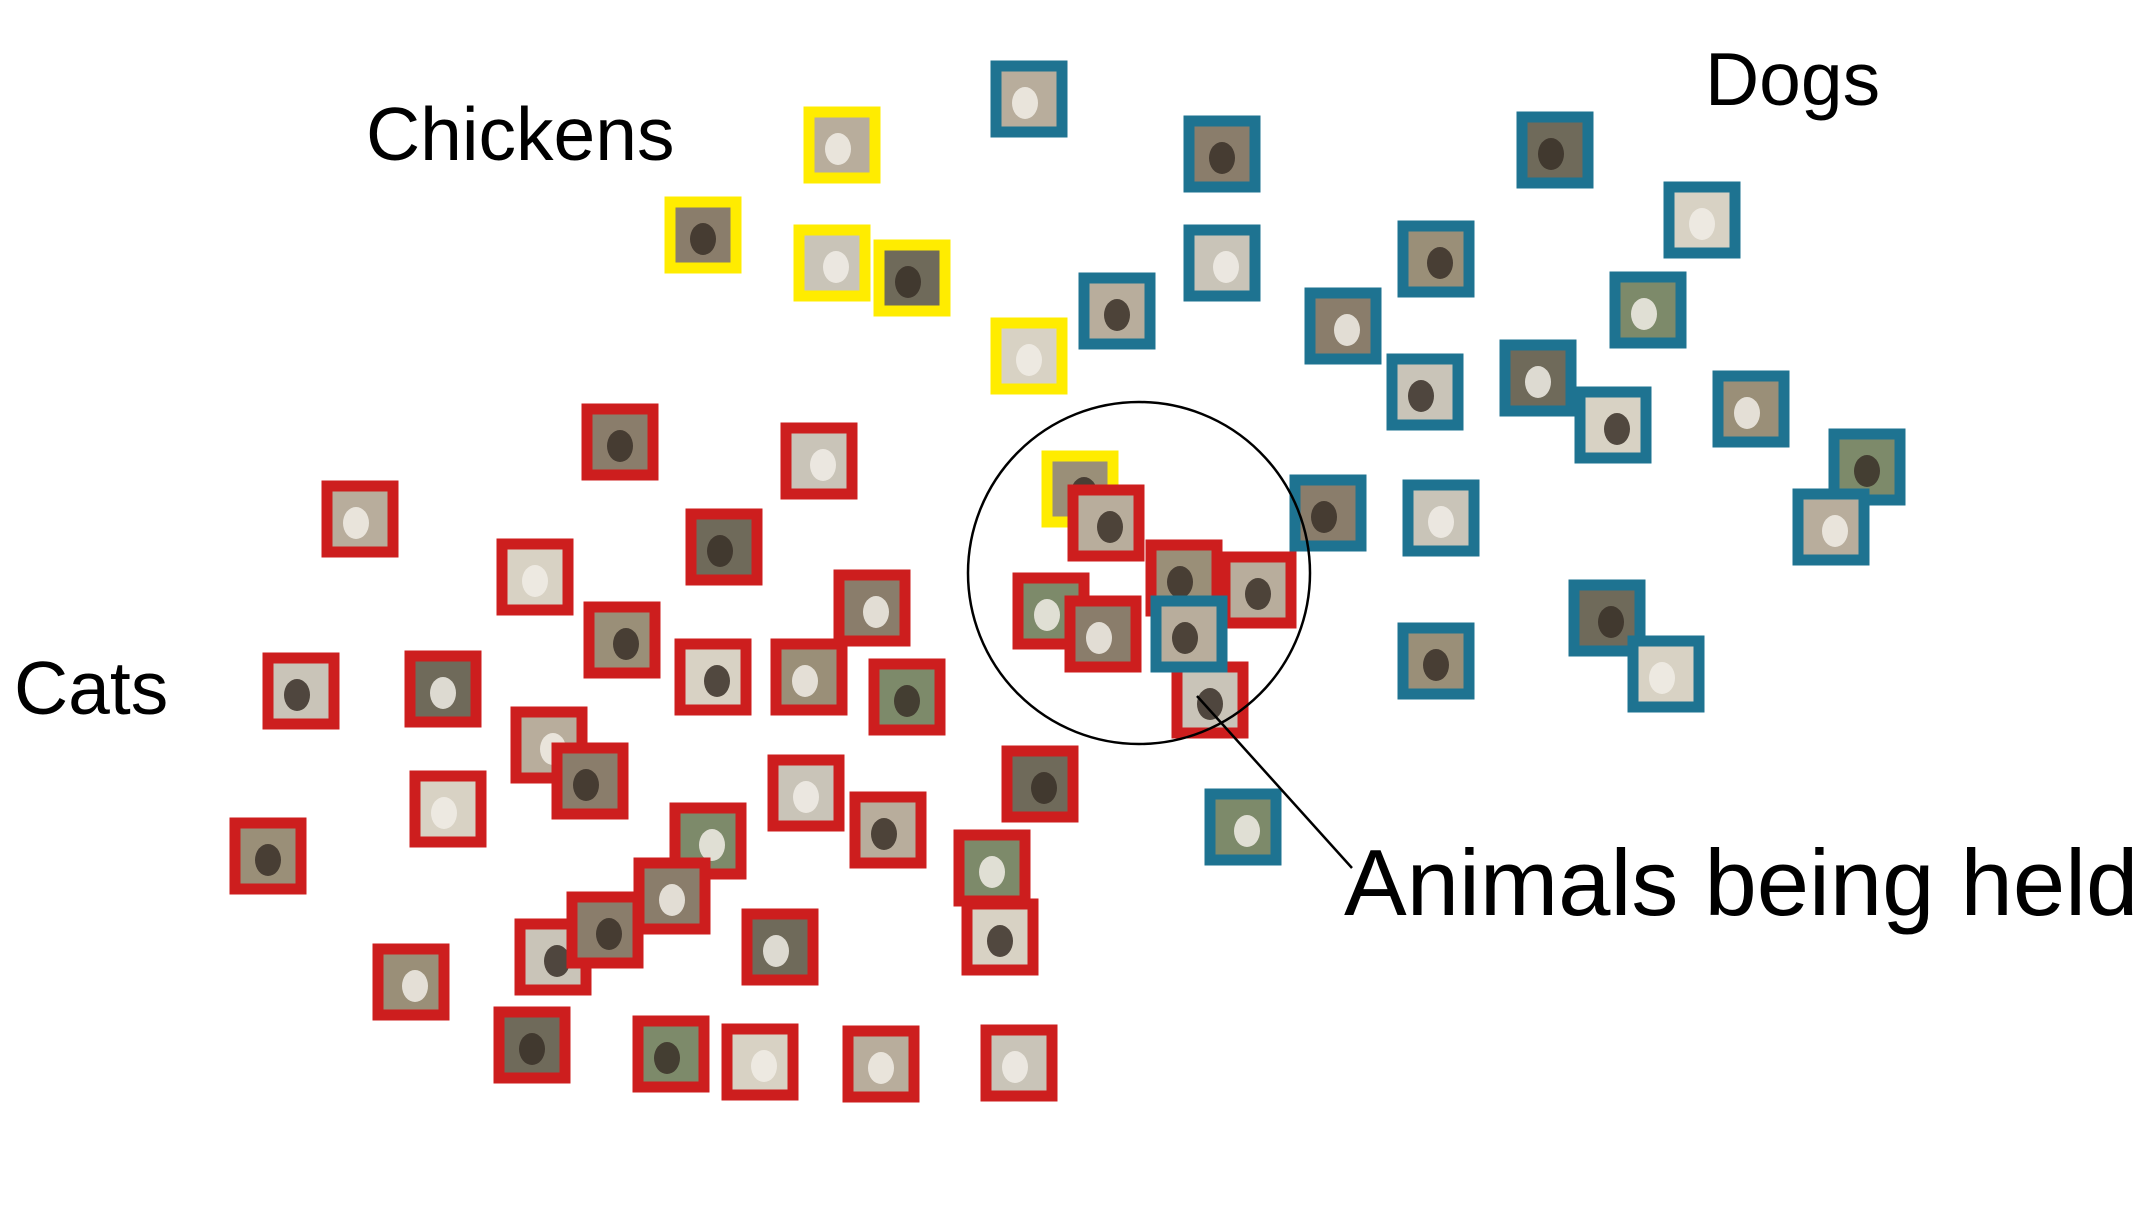 The height and width of the screenshot is (1224, 2136). What do you see at coordinates (1740, 882) in the screenshot?
I see `callout-label: Animals being held` at bounding box center [1740, 882].